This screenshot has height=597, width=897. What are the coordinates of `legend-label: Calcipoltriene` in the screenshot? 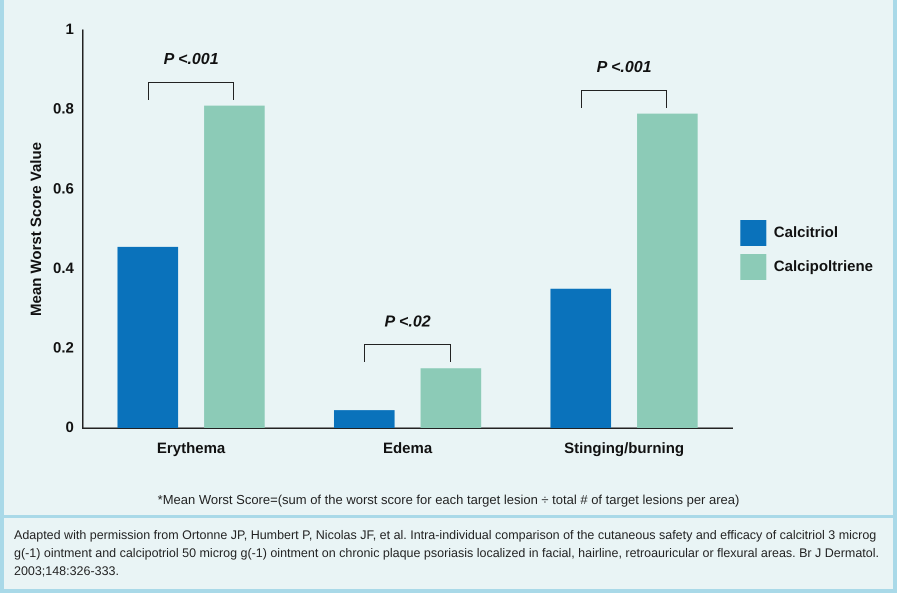 It's located at (824, 267).